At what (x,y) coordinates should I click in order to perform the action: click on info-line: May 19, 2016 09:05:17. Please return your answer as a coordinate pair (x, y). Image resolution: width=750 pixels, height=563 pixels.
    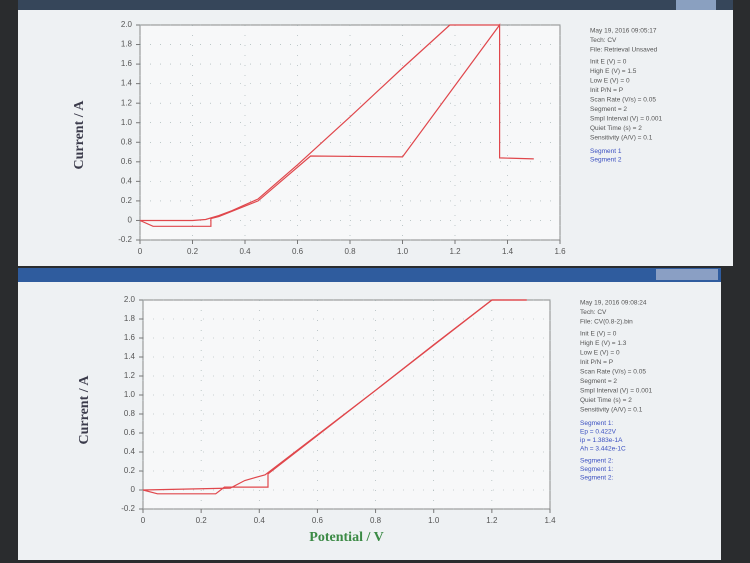
    Looking at the image, I should click on (623, 31).